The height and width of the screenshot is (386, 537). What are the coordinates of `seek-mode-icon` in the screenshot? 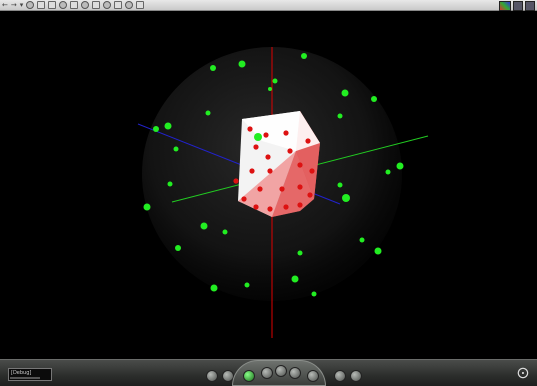 It's located at (313, 376).